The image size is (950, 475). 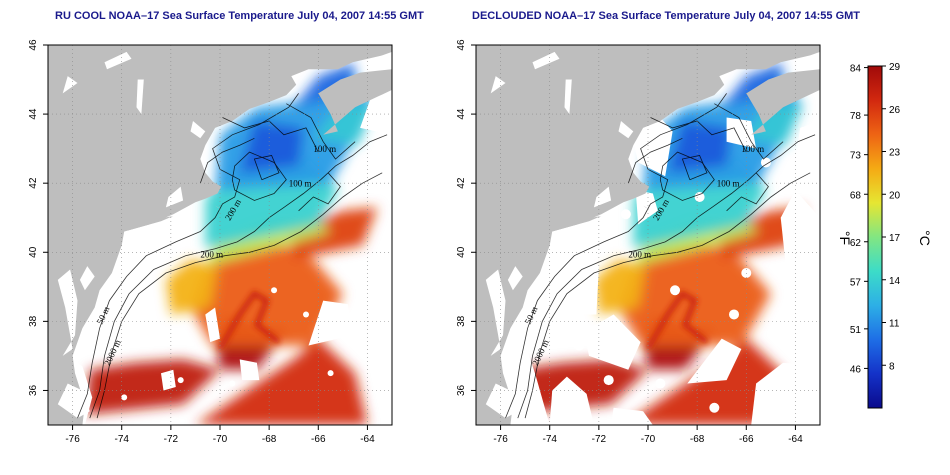 What do you see at coordinates (856, 243) in the screenshot?
I see `fahrenheit-label: 62` at bounding box center [856, 243].